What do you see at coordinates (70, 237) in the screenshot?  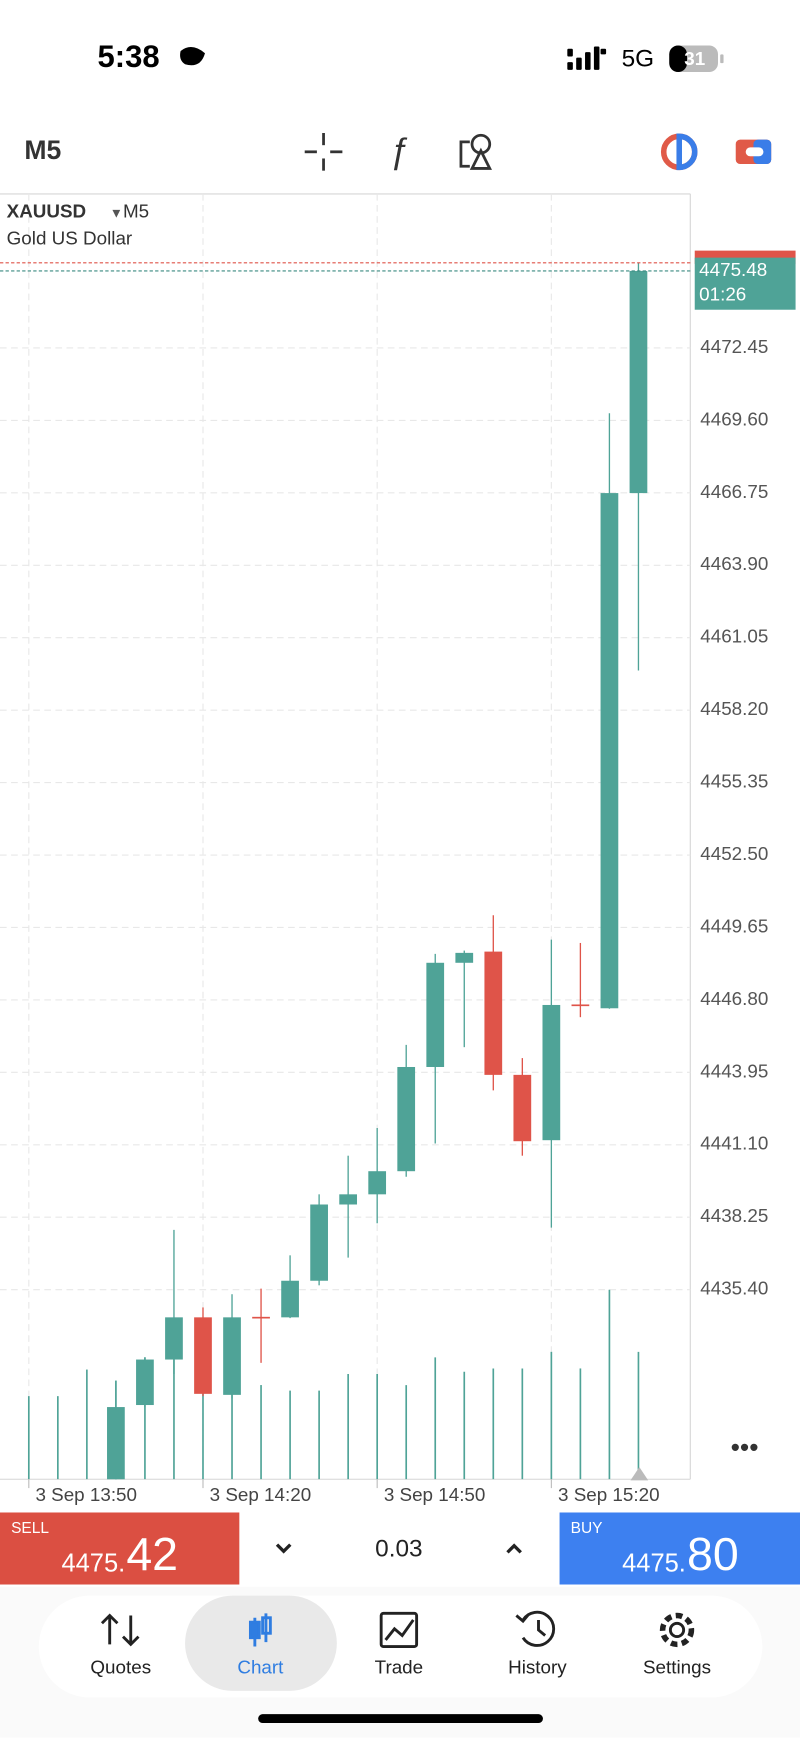 I see `symbol-description: Gold US Dollar` at bounding box center [70, 237].